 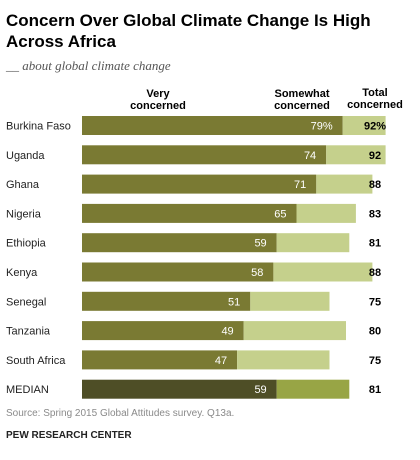 I want to click on category-label: Ghana, so click(x=23, y=185).